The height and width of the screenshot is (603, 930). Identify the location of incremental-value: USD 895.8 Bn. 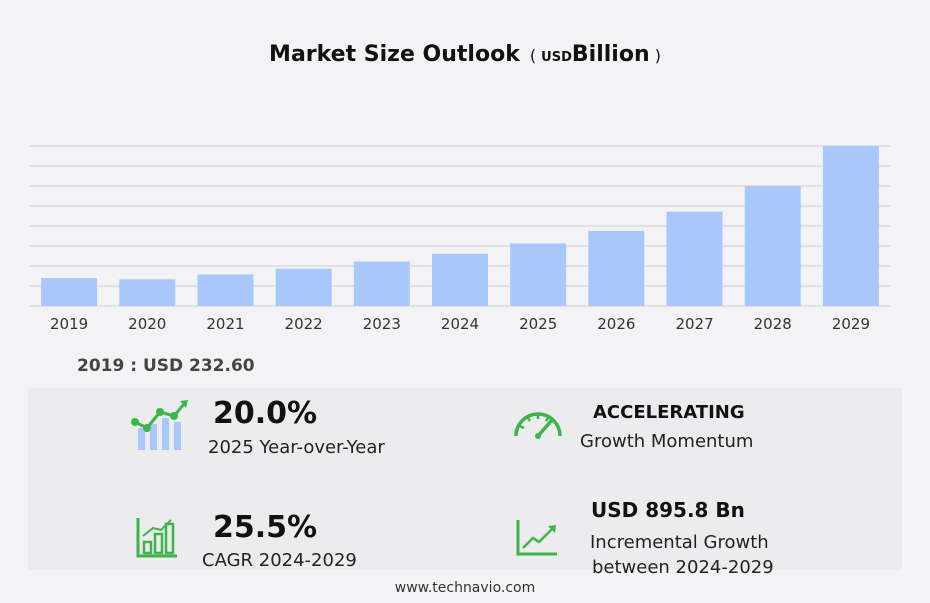
(668, 510).